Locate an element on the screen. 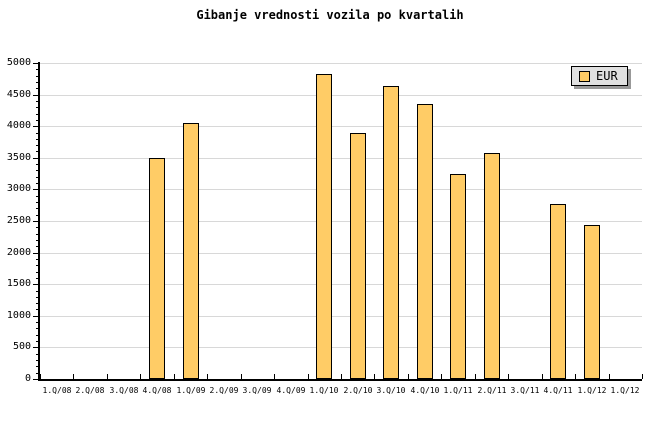 This screenshot has height=440, width=660. y-axis-tick-label: 2500 is located at coordinates (18, 220).